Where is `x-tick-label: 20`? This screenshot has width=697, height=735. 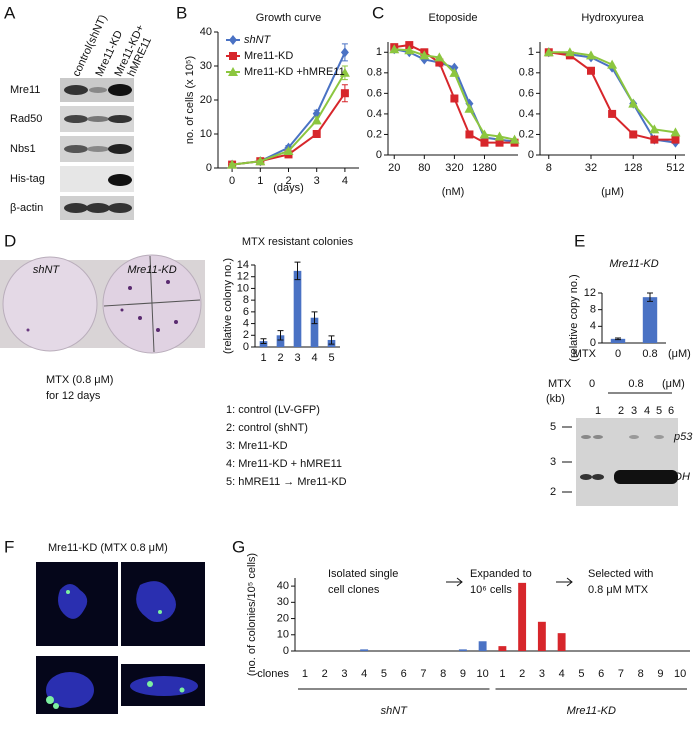 x-tick-label: 20 is located at coordinates (394, 168).